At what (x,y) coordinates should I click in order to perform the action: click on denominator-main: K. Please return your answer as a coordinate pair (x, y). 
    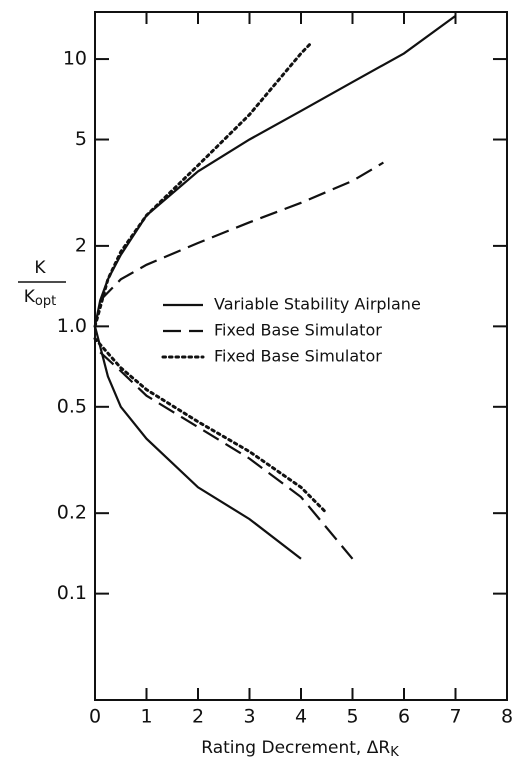
    Looking at the image, I should click on (30, 297).